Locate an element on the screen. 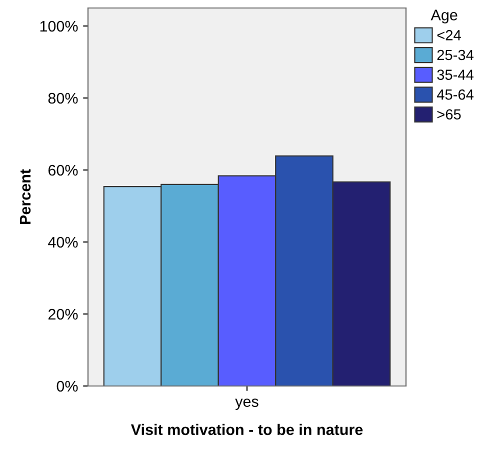  legend-label: >65 is located at coordinates (449, 114).